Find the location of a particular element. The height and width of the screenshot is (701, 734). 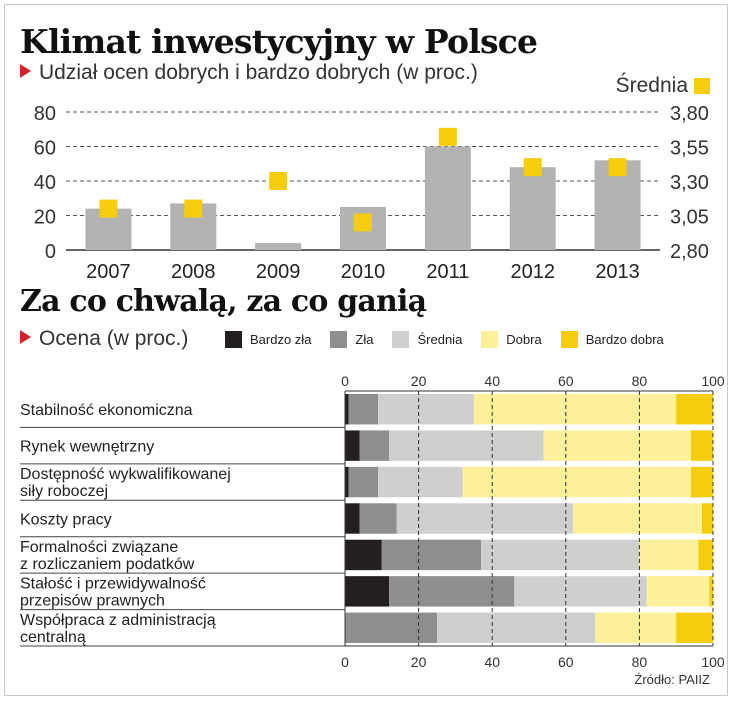

legend-item-bardzo-zla: Bardzo zła is located at coordinates (268, 339).